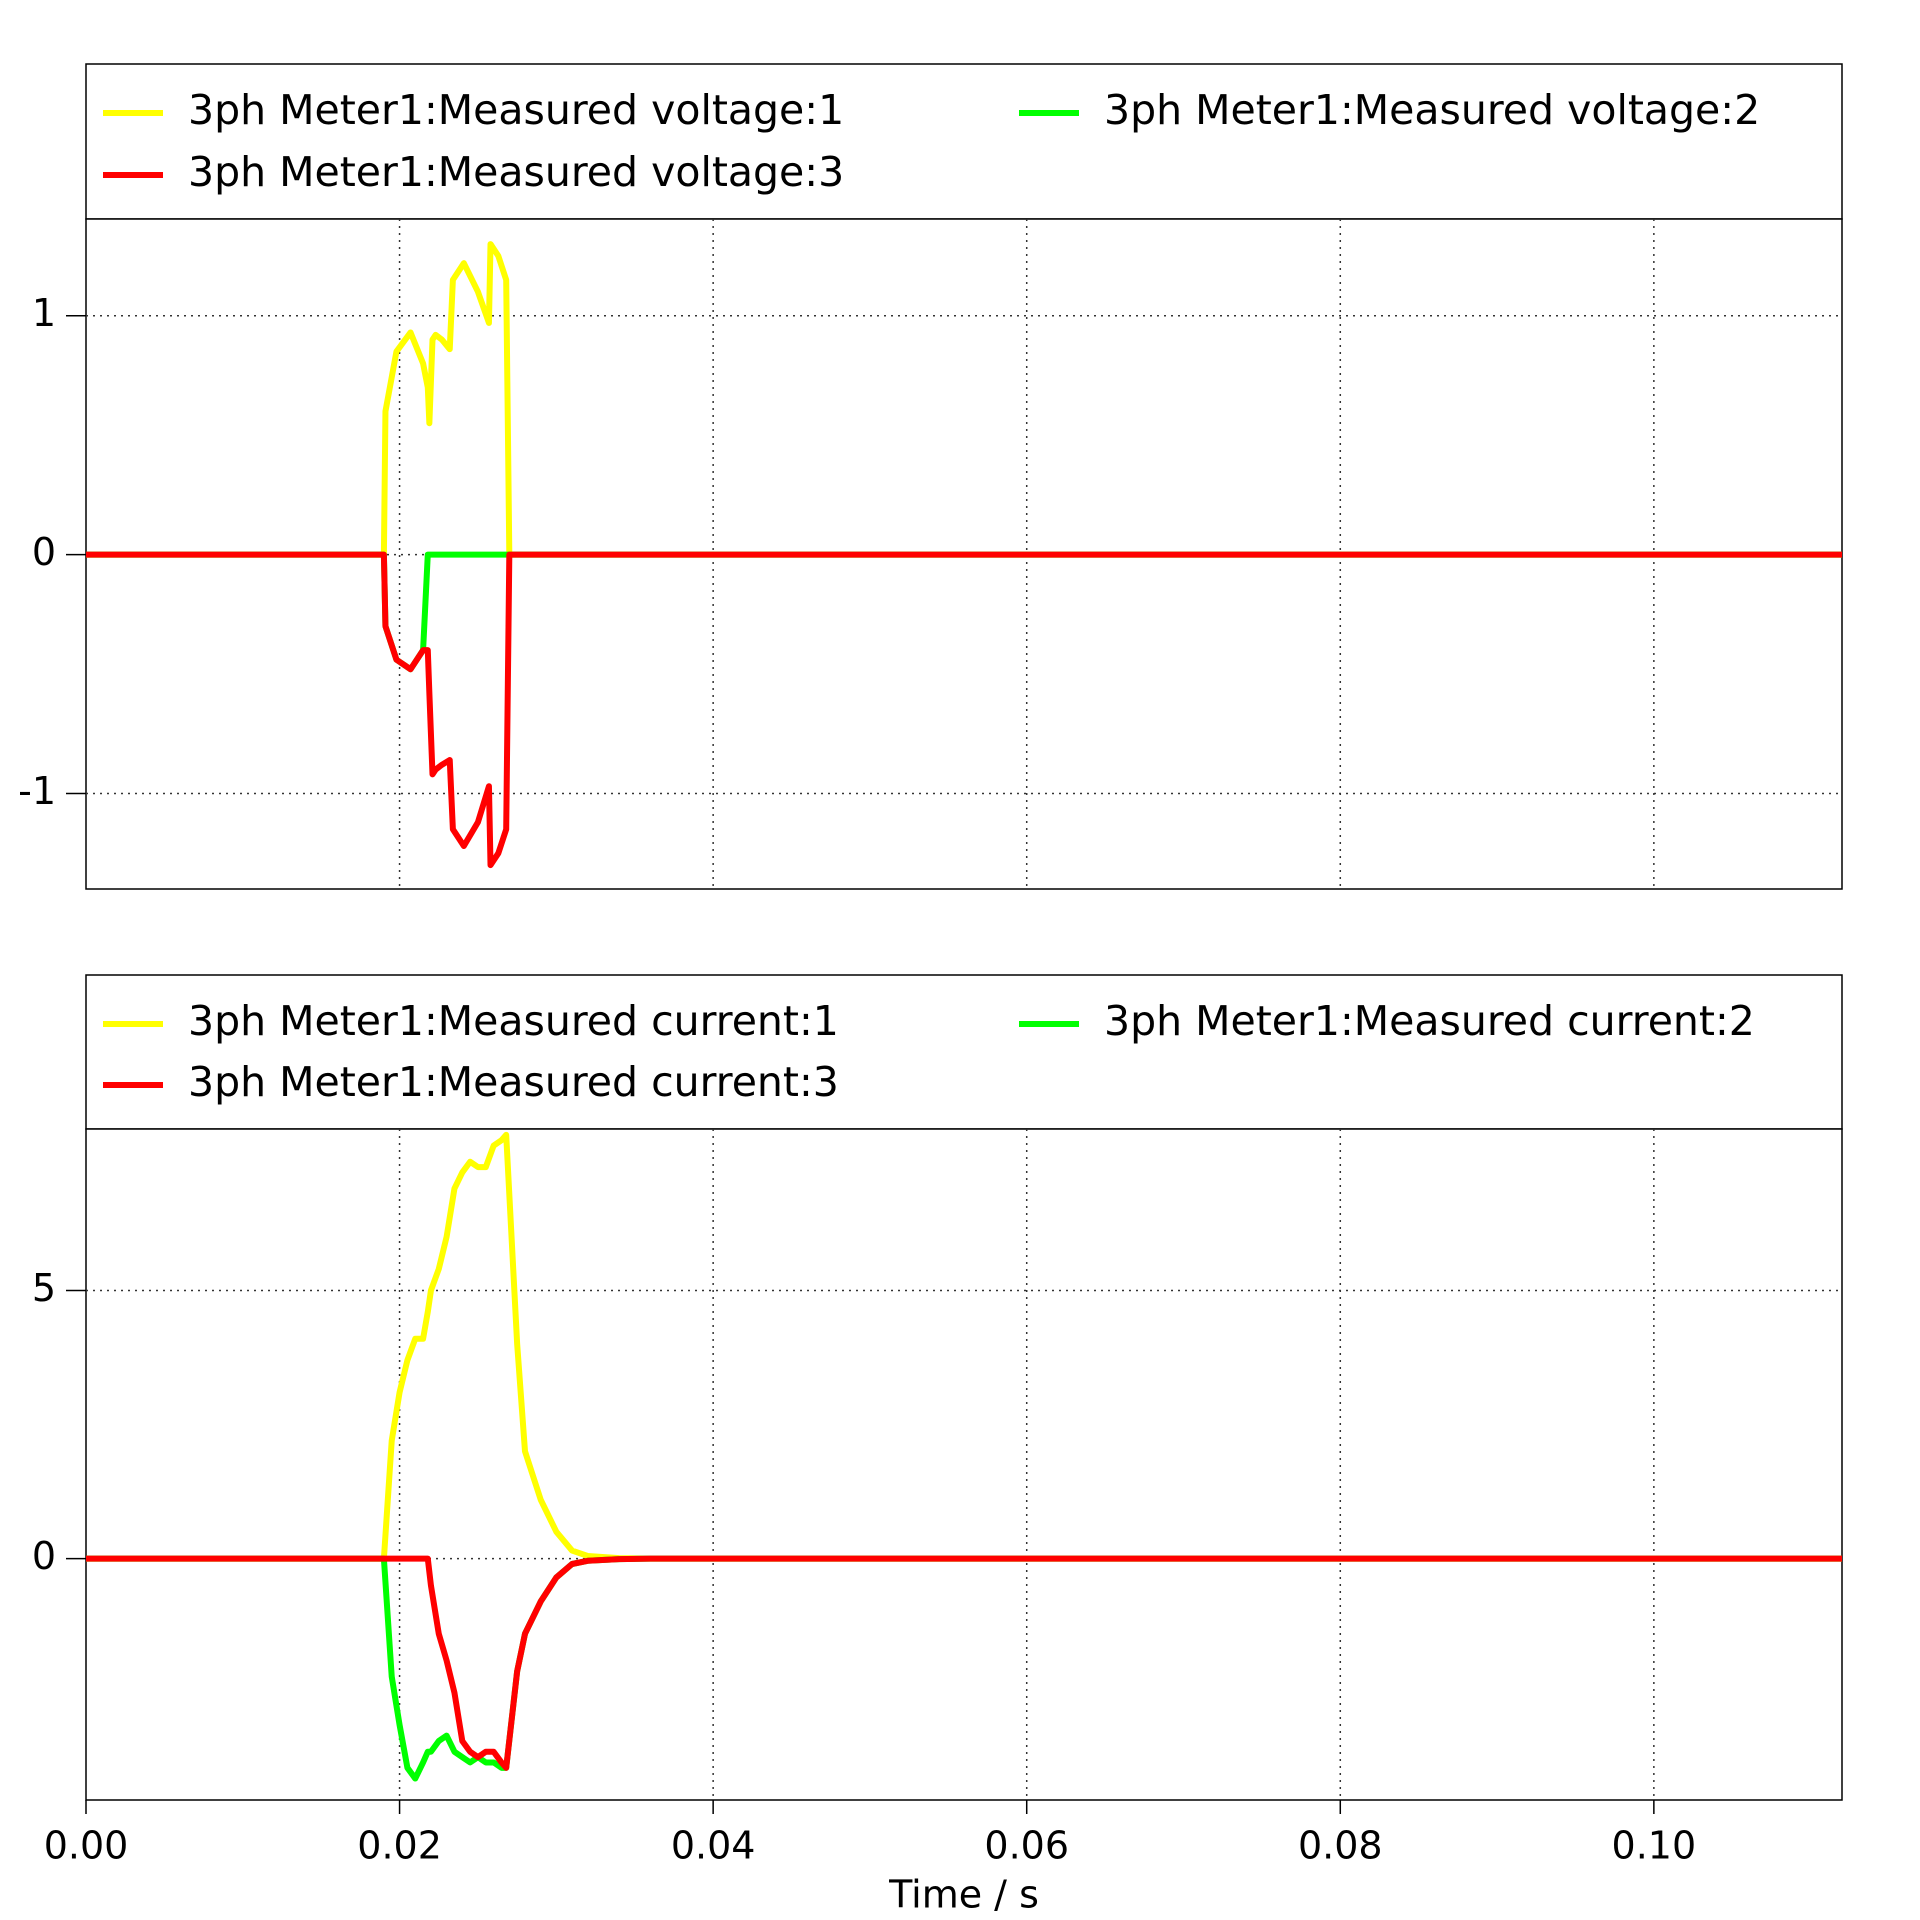 The image size is (1920, 1920). Describe the element at coordinates (1340, 1846) in the screenshot. I see `x-tick-label: 0.08` at that location.